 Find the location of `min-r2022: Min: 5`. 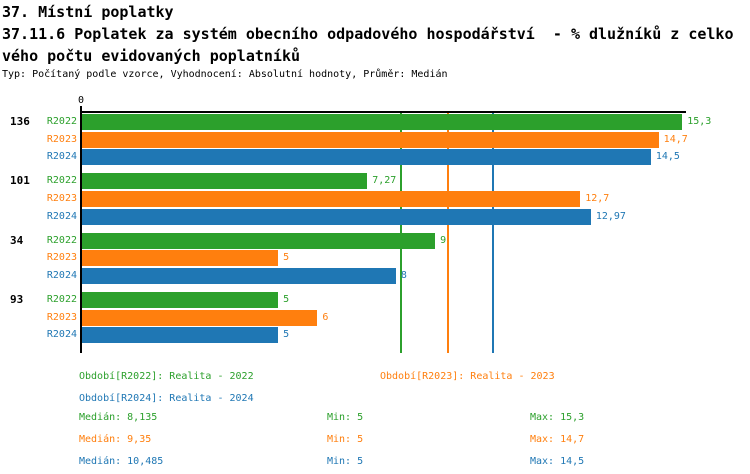

min-r2022: Min: 5 is located at coordinates (345, 417).